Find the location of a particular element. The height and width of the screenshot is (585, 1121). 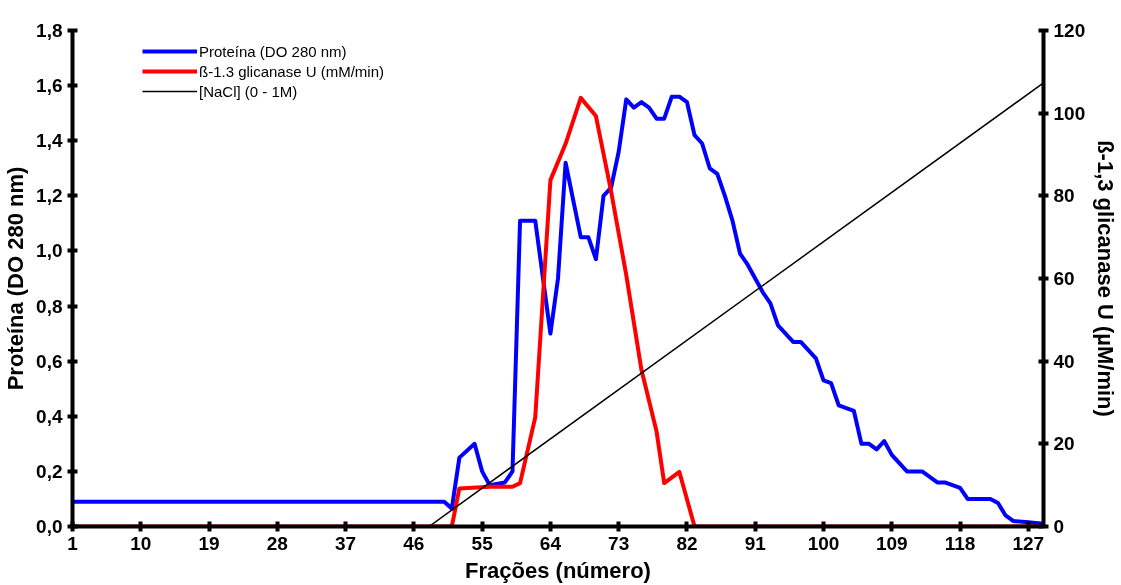

x-tick-label: 73 is located at coordinates (619, 543).